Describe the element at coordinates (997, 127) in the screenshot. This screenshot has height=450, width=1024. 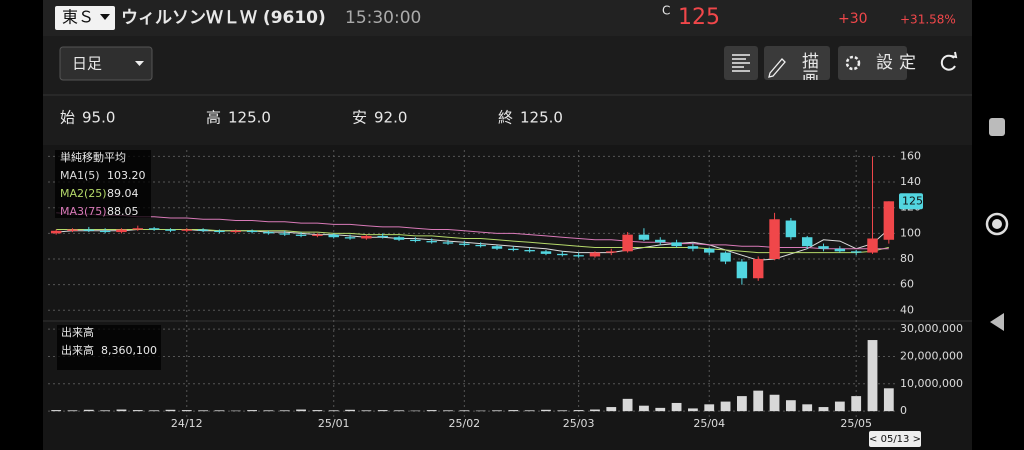
I see `recents-button` at that location.